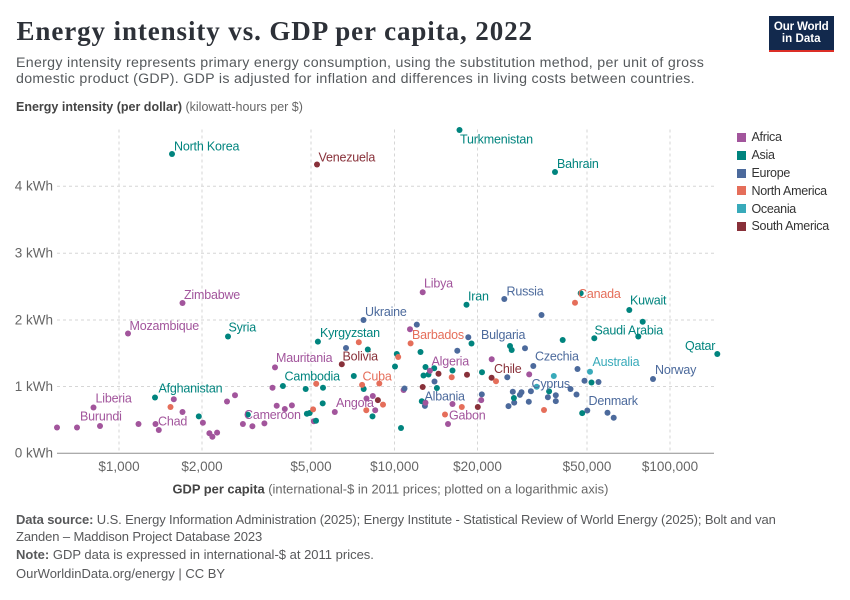 Image resolution: width=850 pixels, height=600 pixels. I want to click on svg-text: North Korea, so click(206, 147).